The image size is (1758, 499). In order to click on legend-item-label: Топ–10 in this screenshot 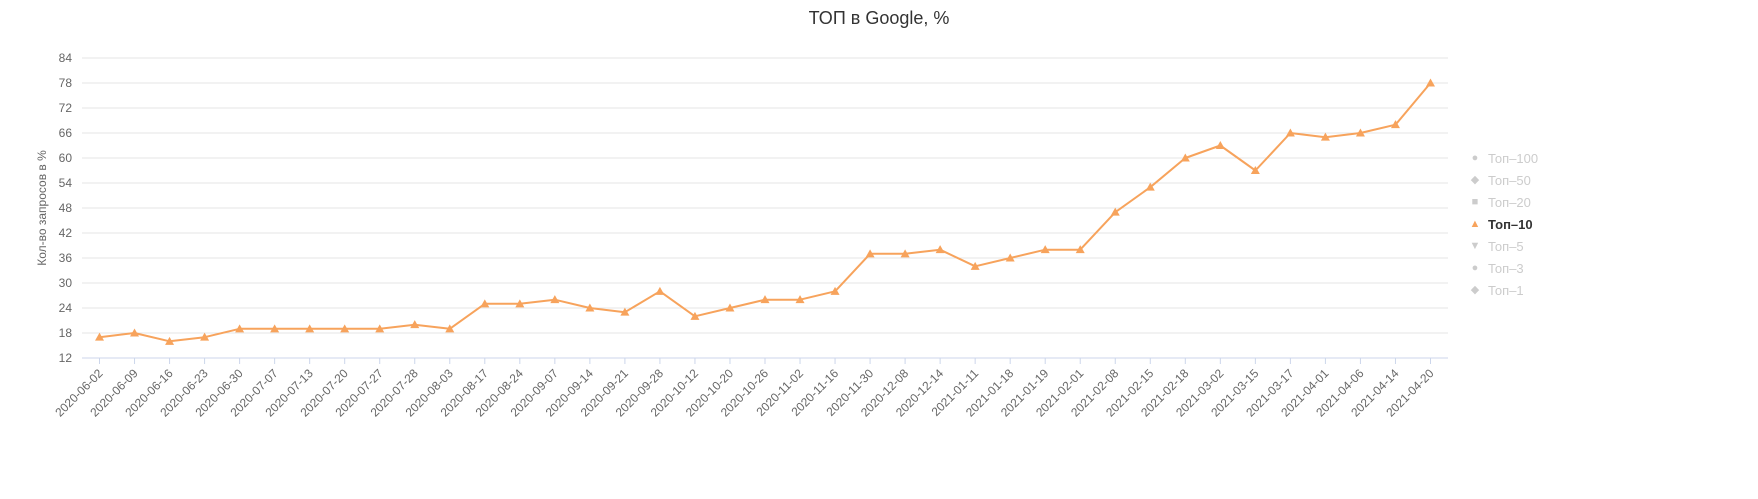, I will do `click(1510, 224)`.